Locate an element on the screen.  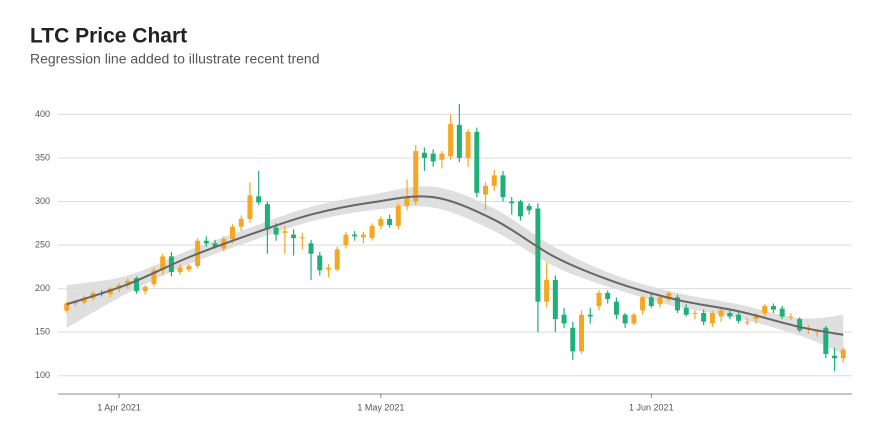
y-tick-label: 200 is located at coordinates (42, 288).